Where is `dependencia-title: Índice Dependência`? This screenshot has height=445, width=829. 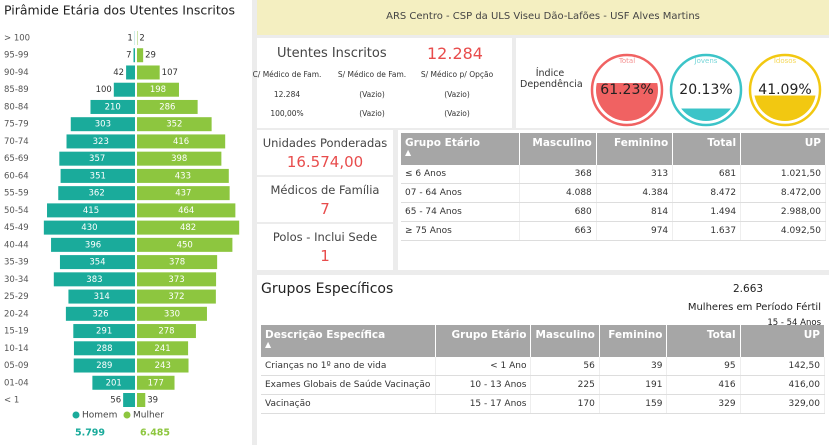
dependencia-title: Índice Dependência is located at coordinates (551, 79).